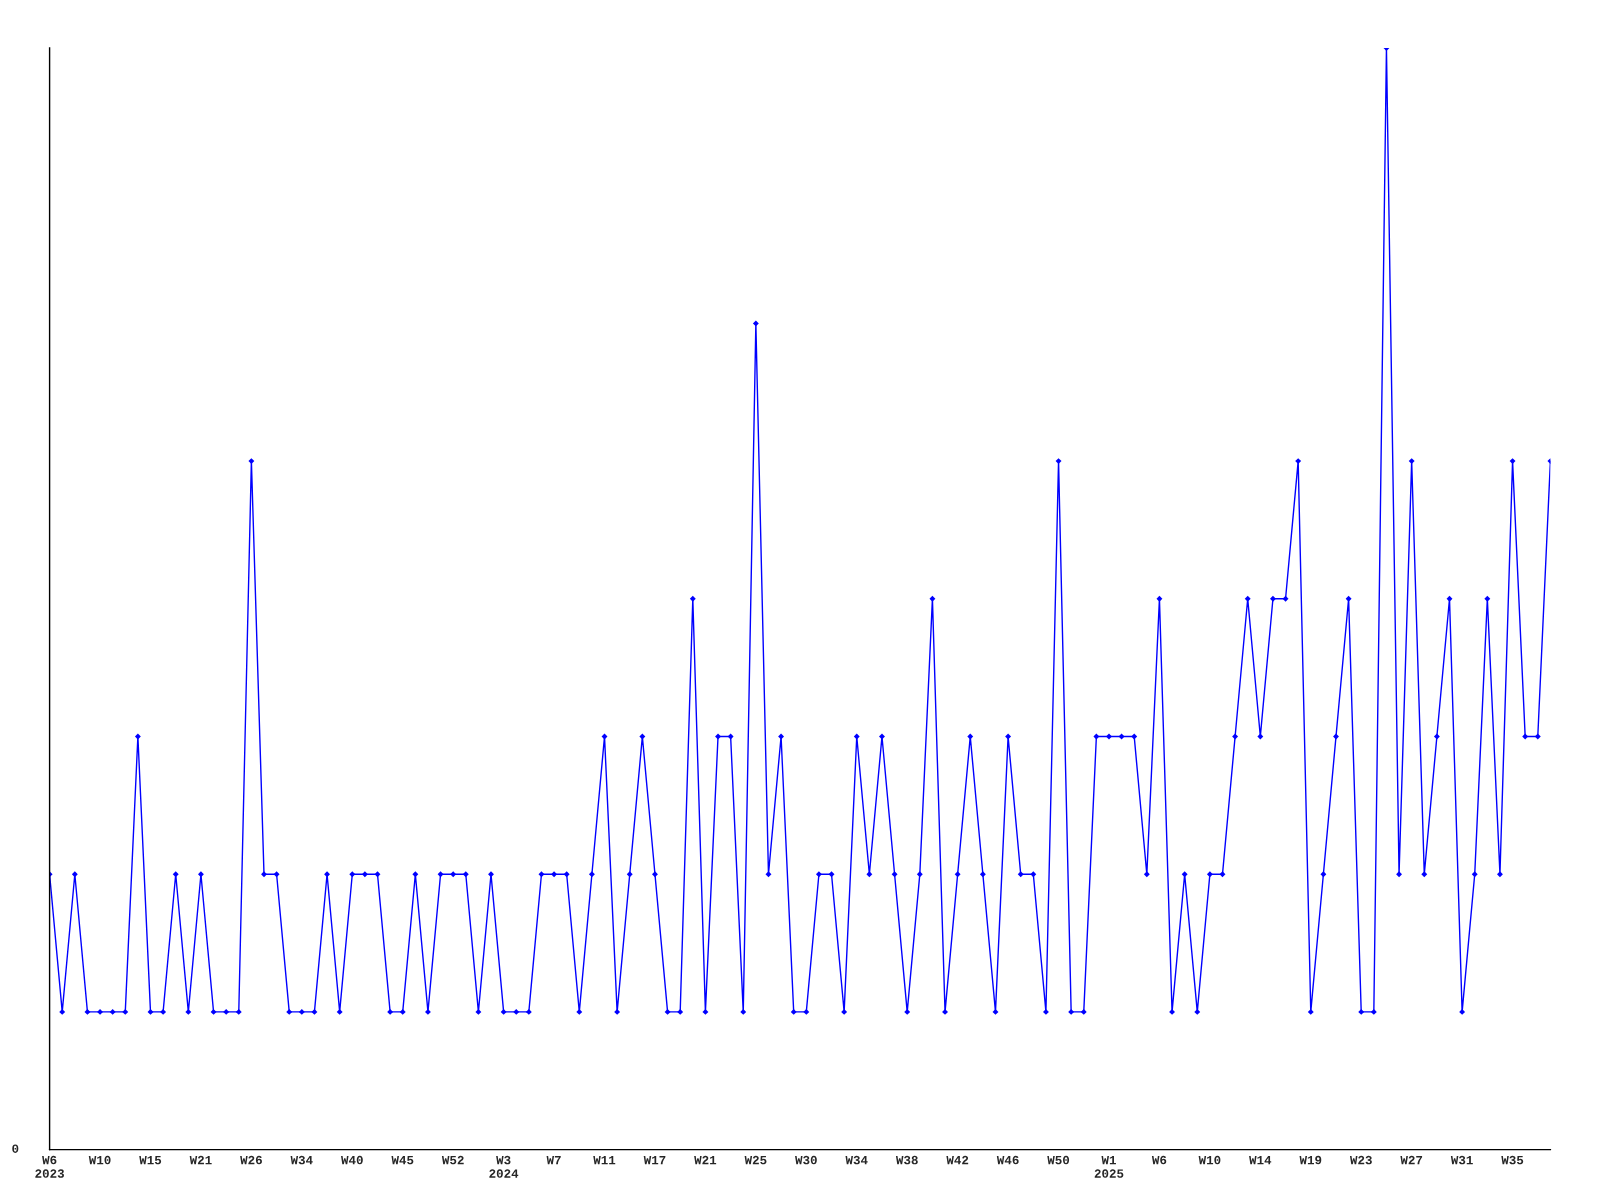 Image resolution: width=1600 pixels, height=1200 pixels. What do you see at coordinates (755, 1160) in the screenshot?
I see `x-tick-label: W25` at bounding box center [755, 1160].